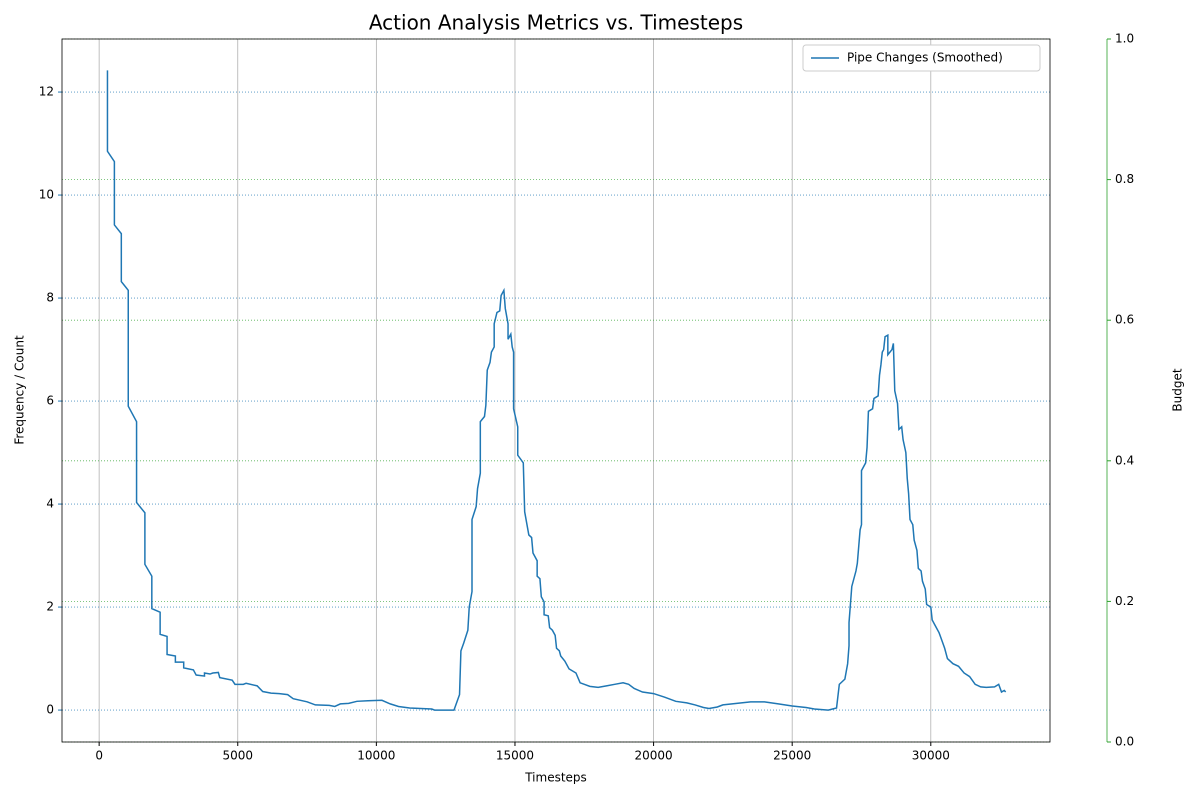  What do you see at coordinates (792, 756) in the screenshot?
I see `x-tick-label: 25000` at bounding box center [792, 756].